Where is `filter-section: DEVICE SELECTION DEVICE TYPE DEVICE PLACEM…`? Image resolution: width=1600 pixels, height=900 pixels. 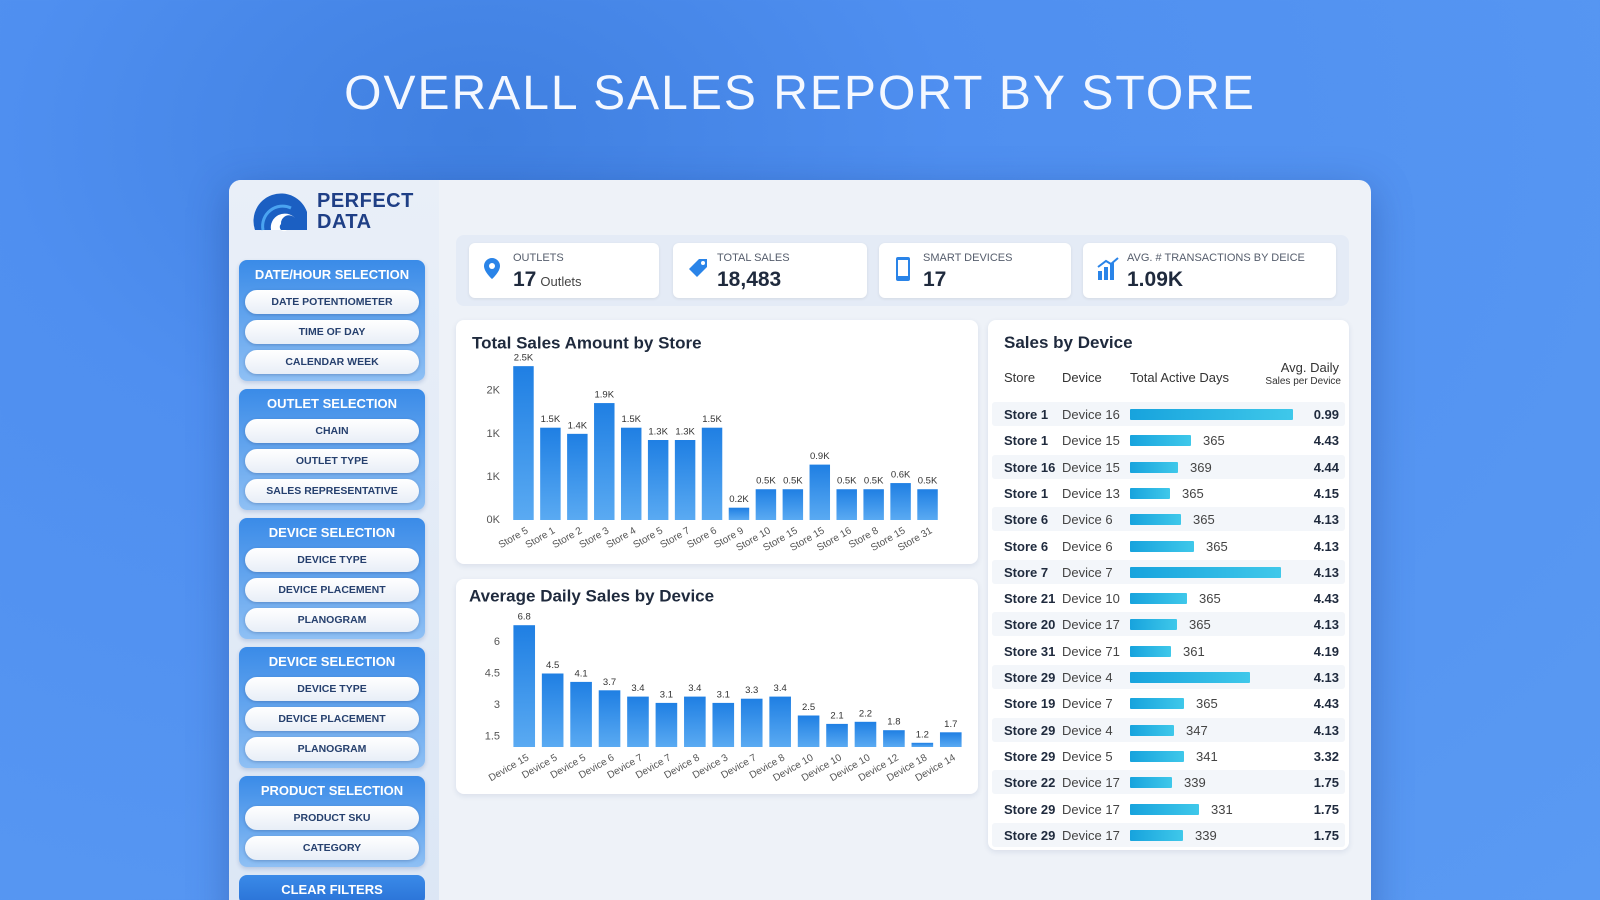 filter-section: DEVICE SELECTION DEVICE TYPE DEVICE PLACEM… is located at coordinates (332, 578).